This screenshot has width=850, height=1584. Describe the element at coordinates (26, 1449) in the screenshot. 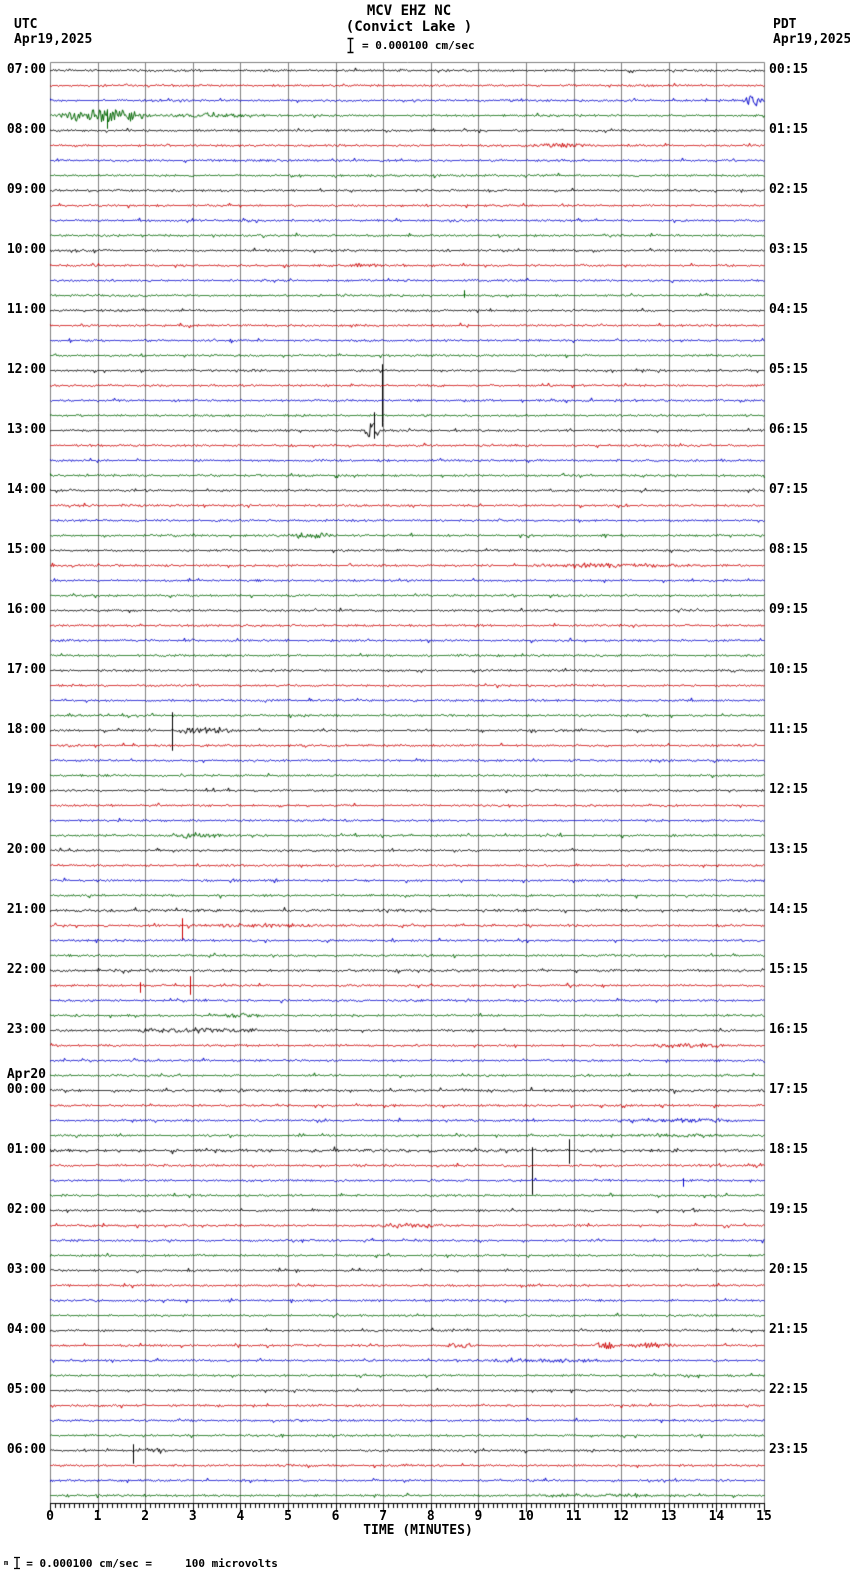

I see `utc-hour-label: 06:00` at that location.